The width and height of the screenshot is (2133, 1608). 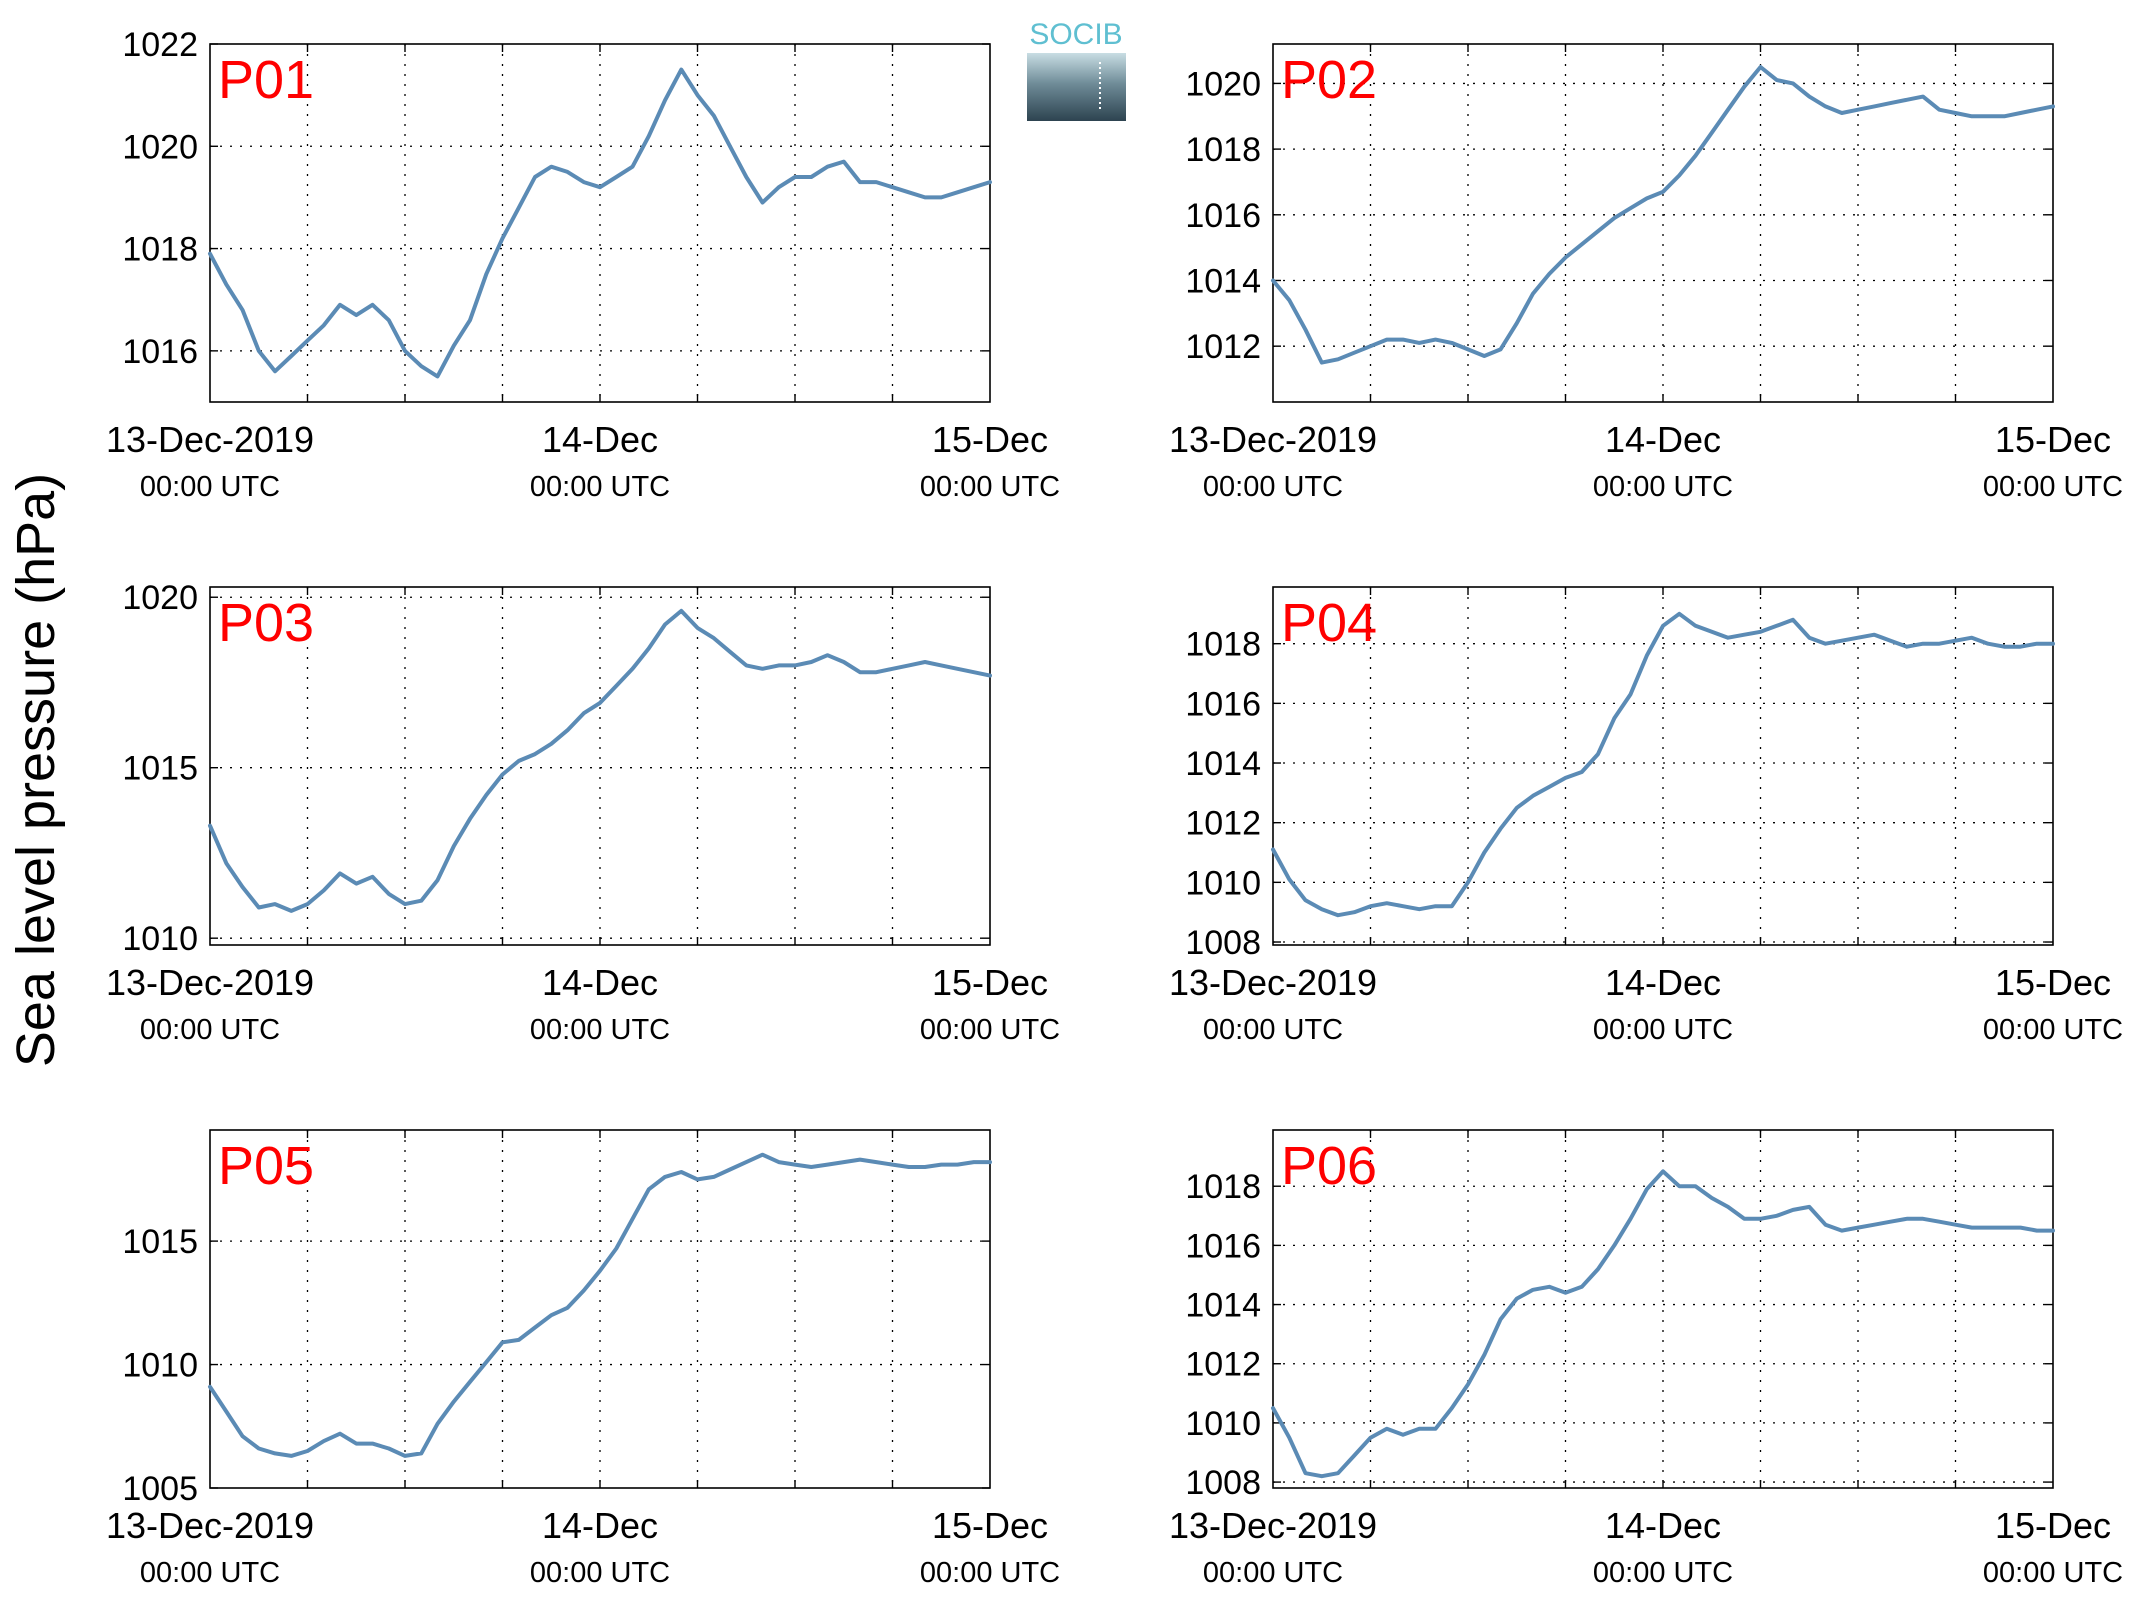 What do you see at coordinates (160, 45) in the screenshot?
I see `y-tick-label: 1022` at bounding box center [160, 45].